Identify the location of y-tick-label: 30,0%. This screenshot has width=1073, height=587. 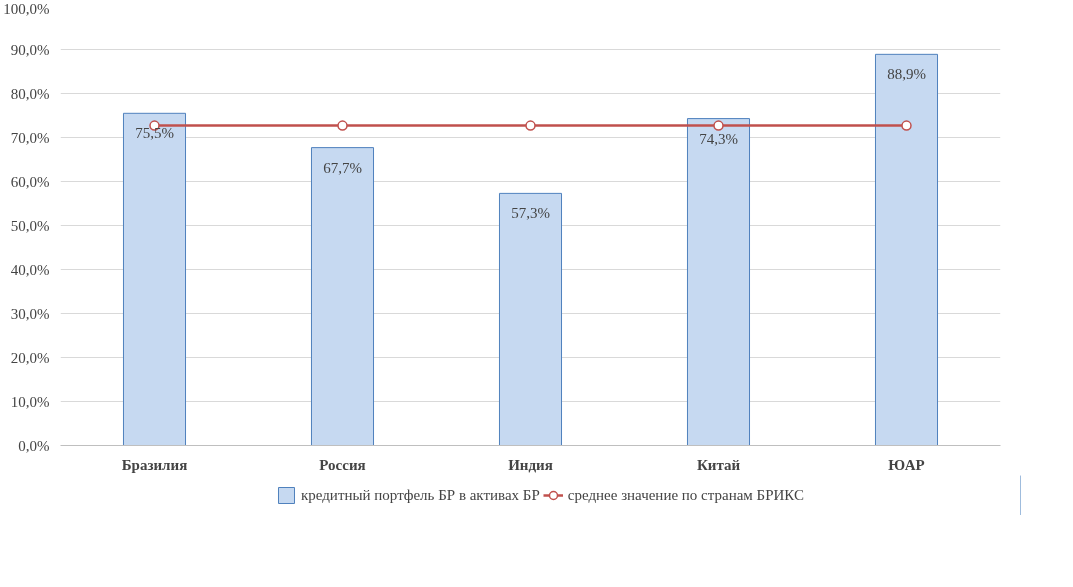
(30, 313).